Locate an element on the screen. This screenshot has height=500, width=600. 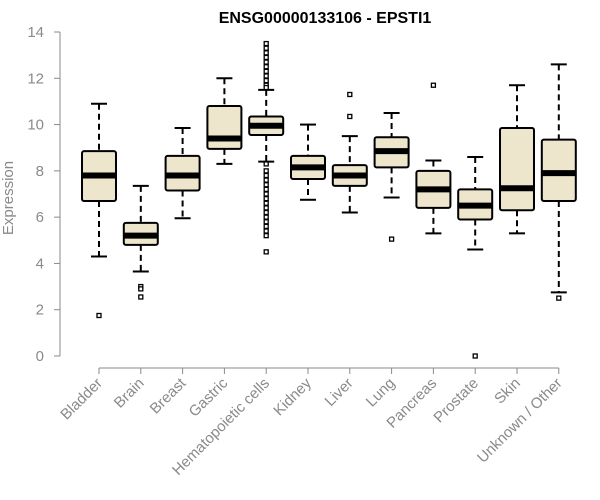
y-axis-label: Expression is located at coordinates (8, 198).